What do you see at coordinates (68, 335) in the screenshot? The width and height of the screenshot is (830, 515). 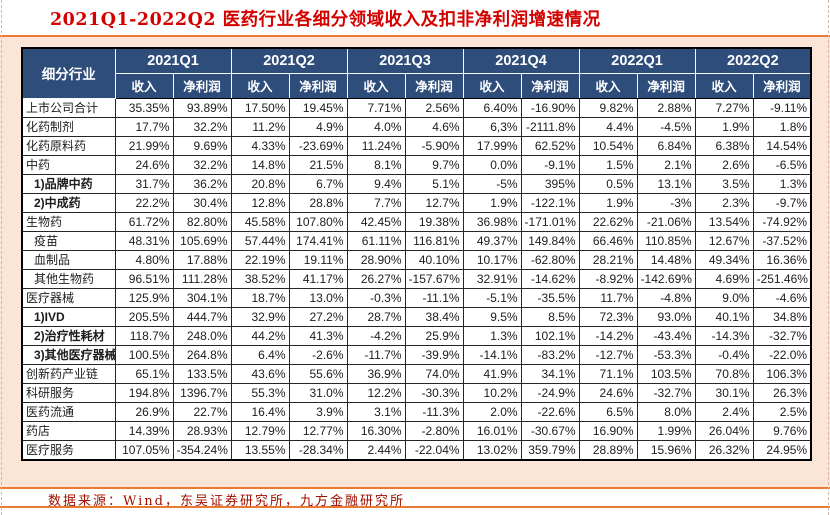 I see `row-segment-name: 2)治疗性耗材` at bounding box center [68, 335].